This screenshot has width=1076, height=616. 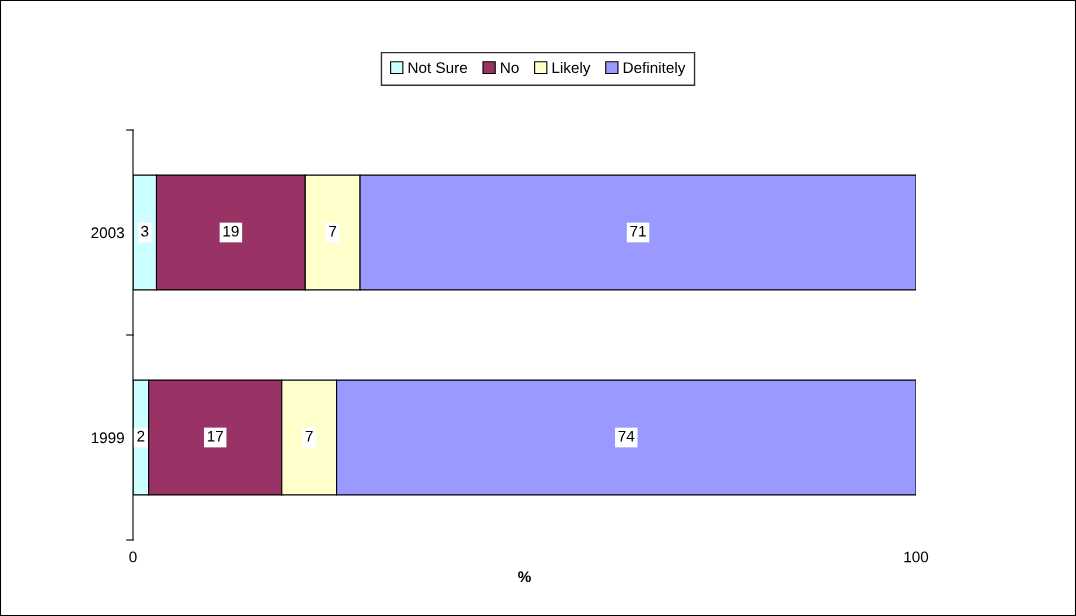 I want to click on y-tick-label: 1999, so click(x=107, y=438).